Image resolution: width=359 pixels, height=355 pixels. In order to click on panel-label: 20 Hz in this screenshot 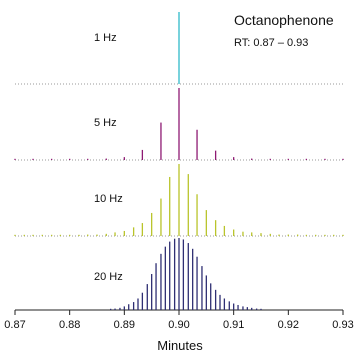, I will do `click(108, 277)`.